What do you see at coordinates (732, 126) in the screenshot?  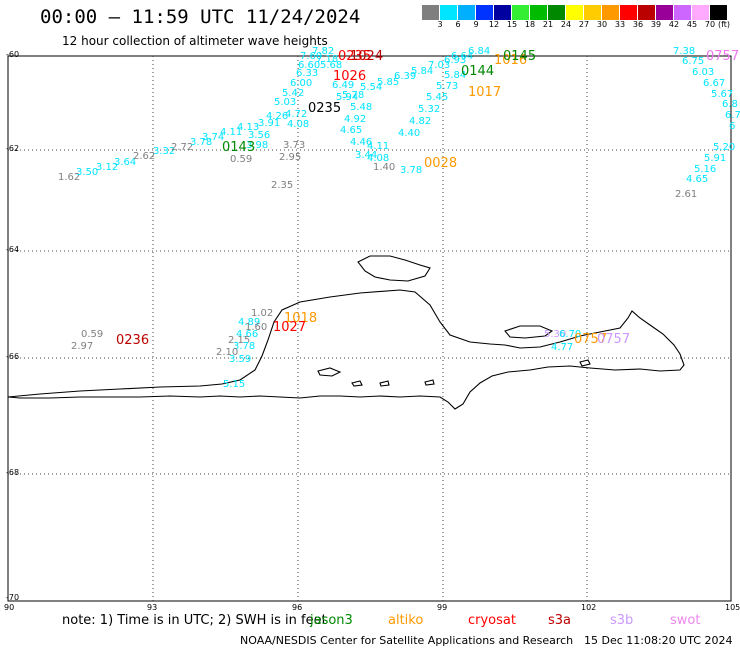 I see `wave-height-value: 6` at bounding box center [732, 126].